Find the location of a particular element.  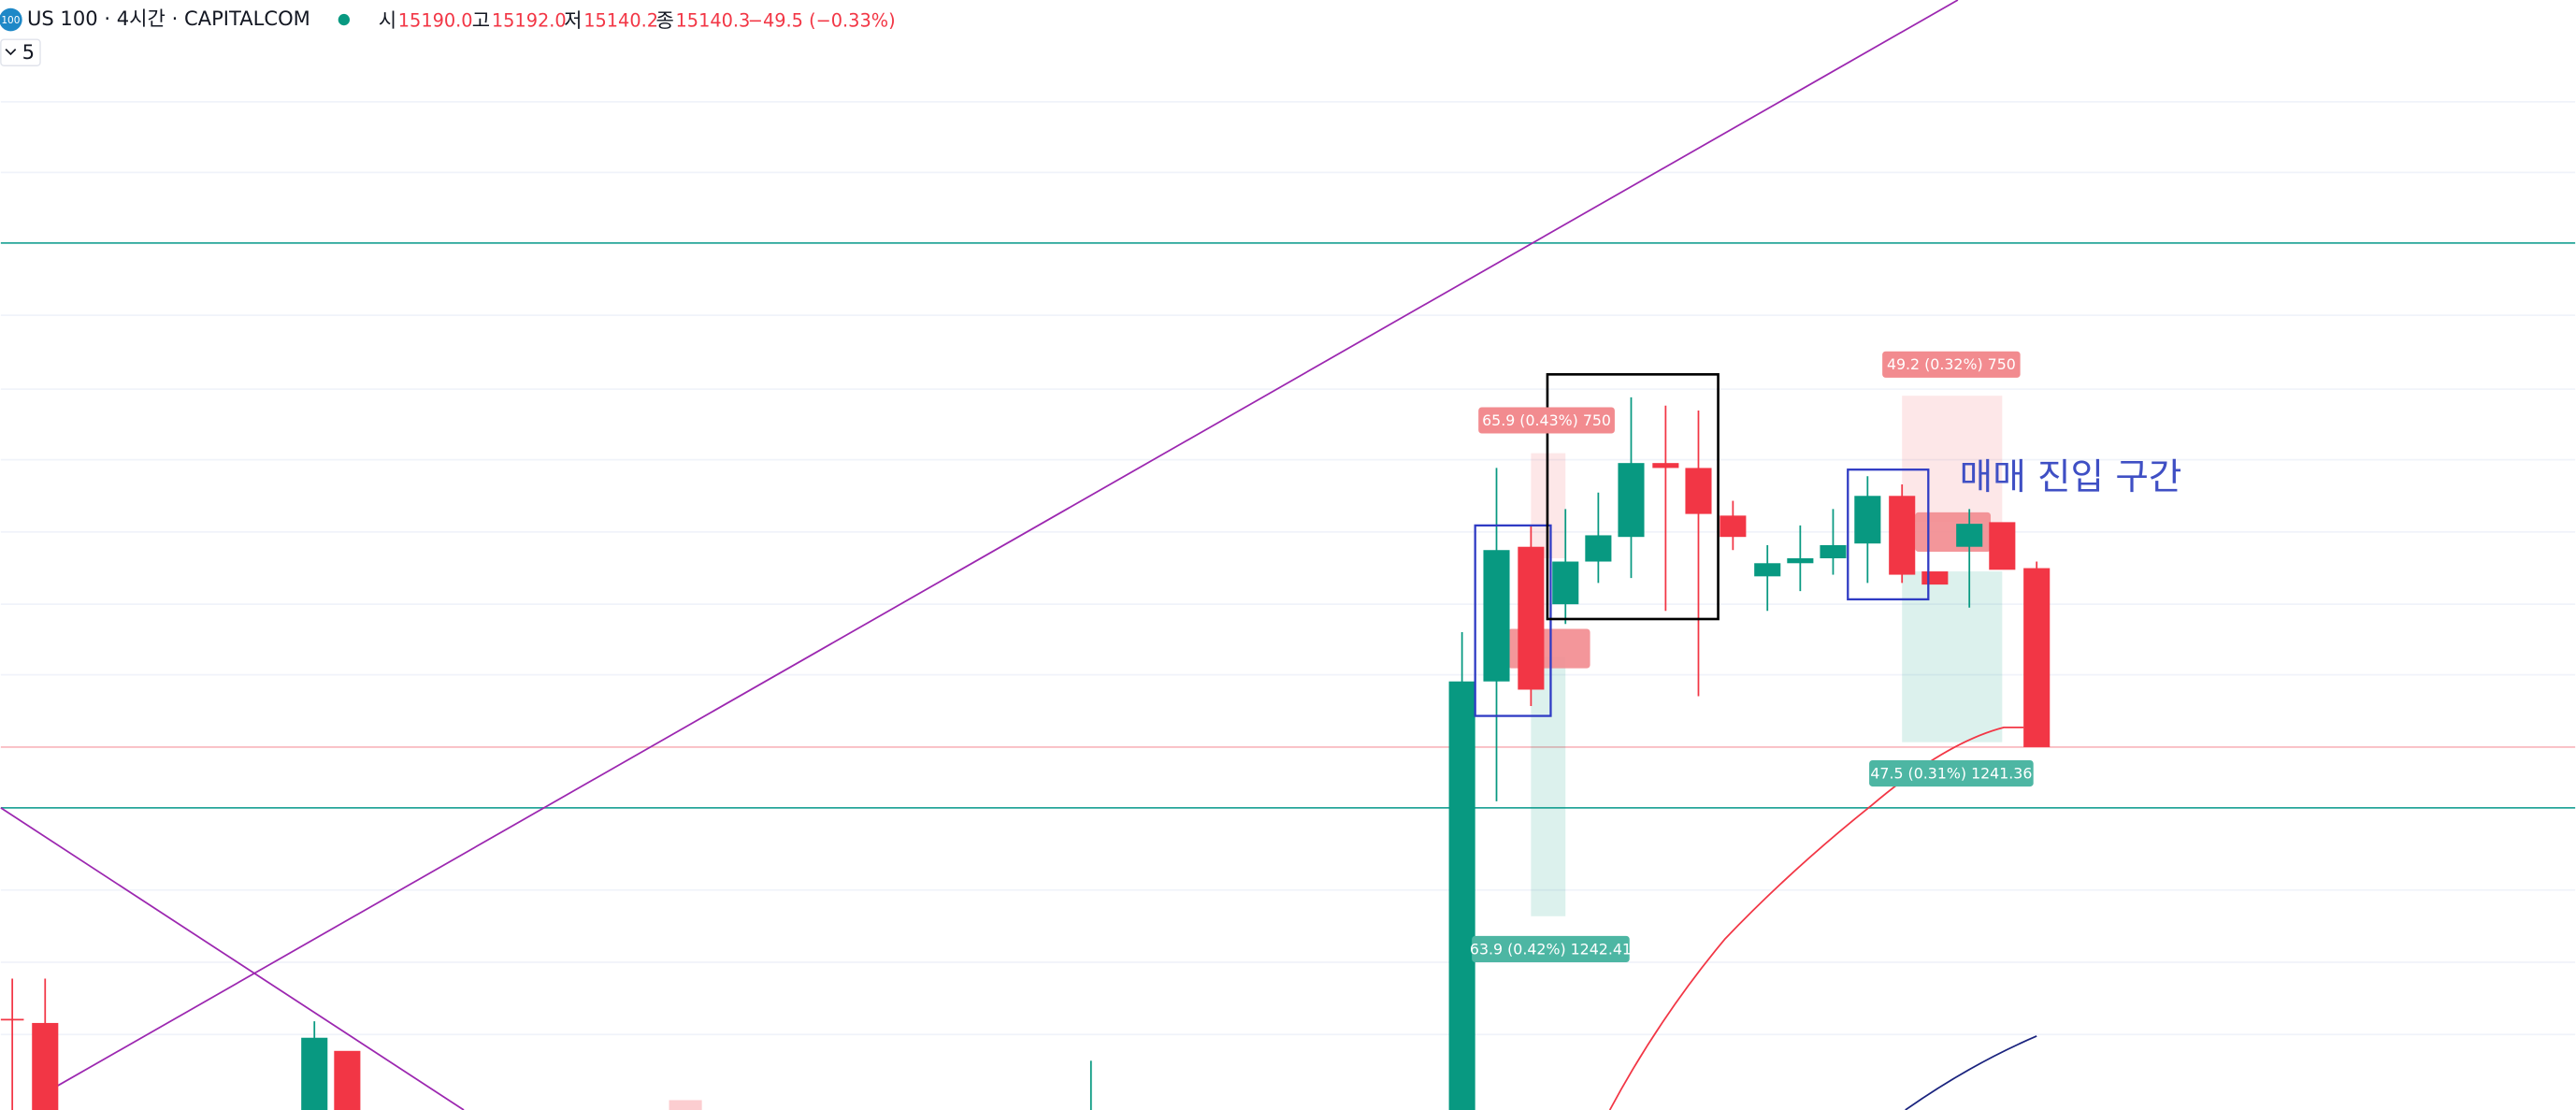

header-bg is located at coordinates (461, 20).